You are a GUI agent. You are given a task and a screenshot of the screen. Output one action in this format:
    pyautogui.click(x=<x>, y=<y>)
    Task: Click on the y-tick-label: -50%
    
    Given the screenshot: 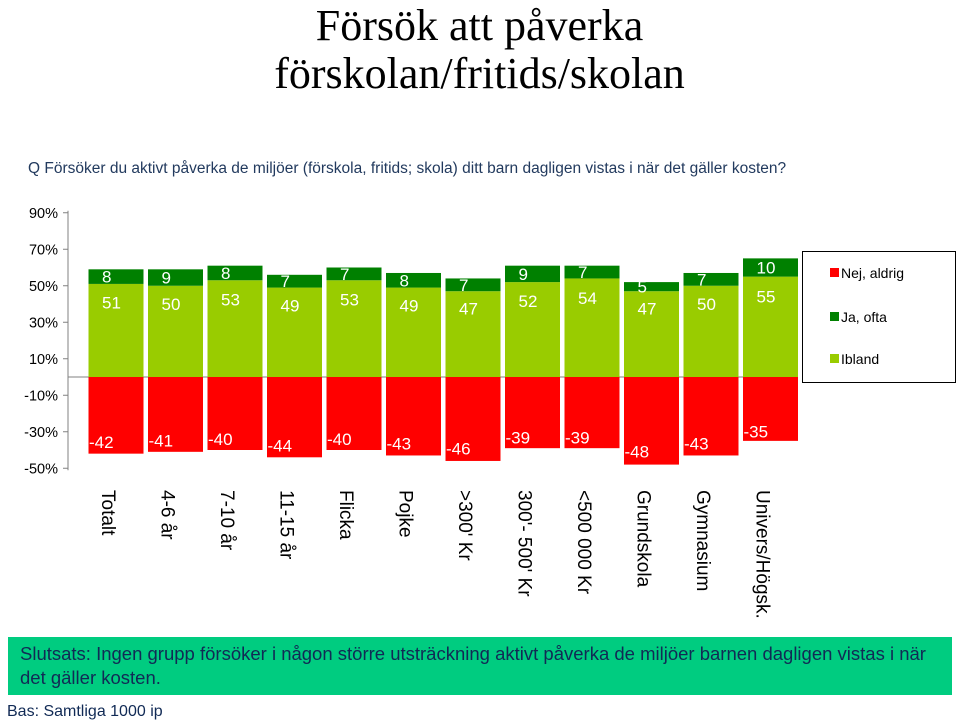 What is the action you would take?
    pyautogui.click(x=41, y=469)
    